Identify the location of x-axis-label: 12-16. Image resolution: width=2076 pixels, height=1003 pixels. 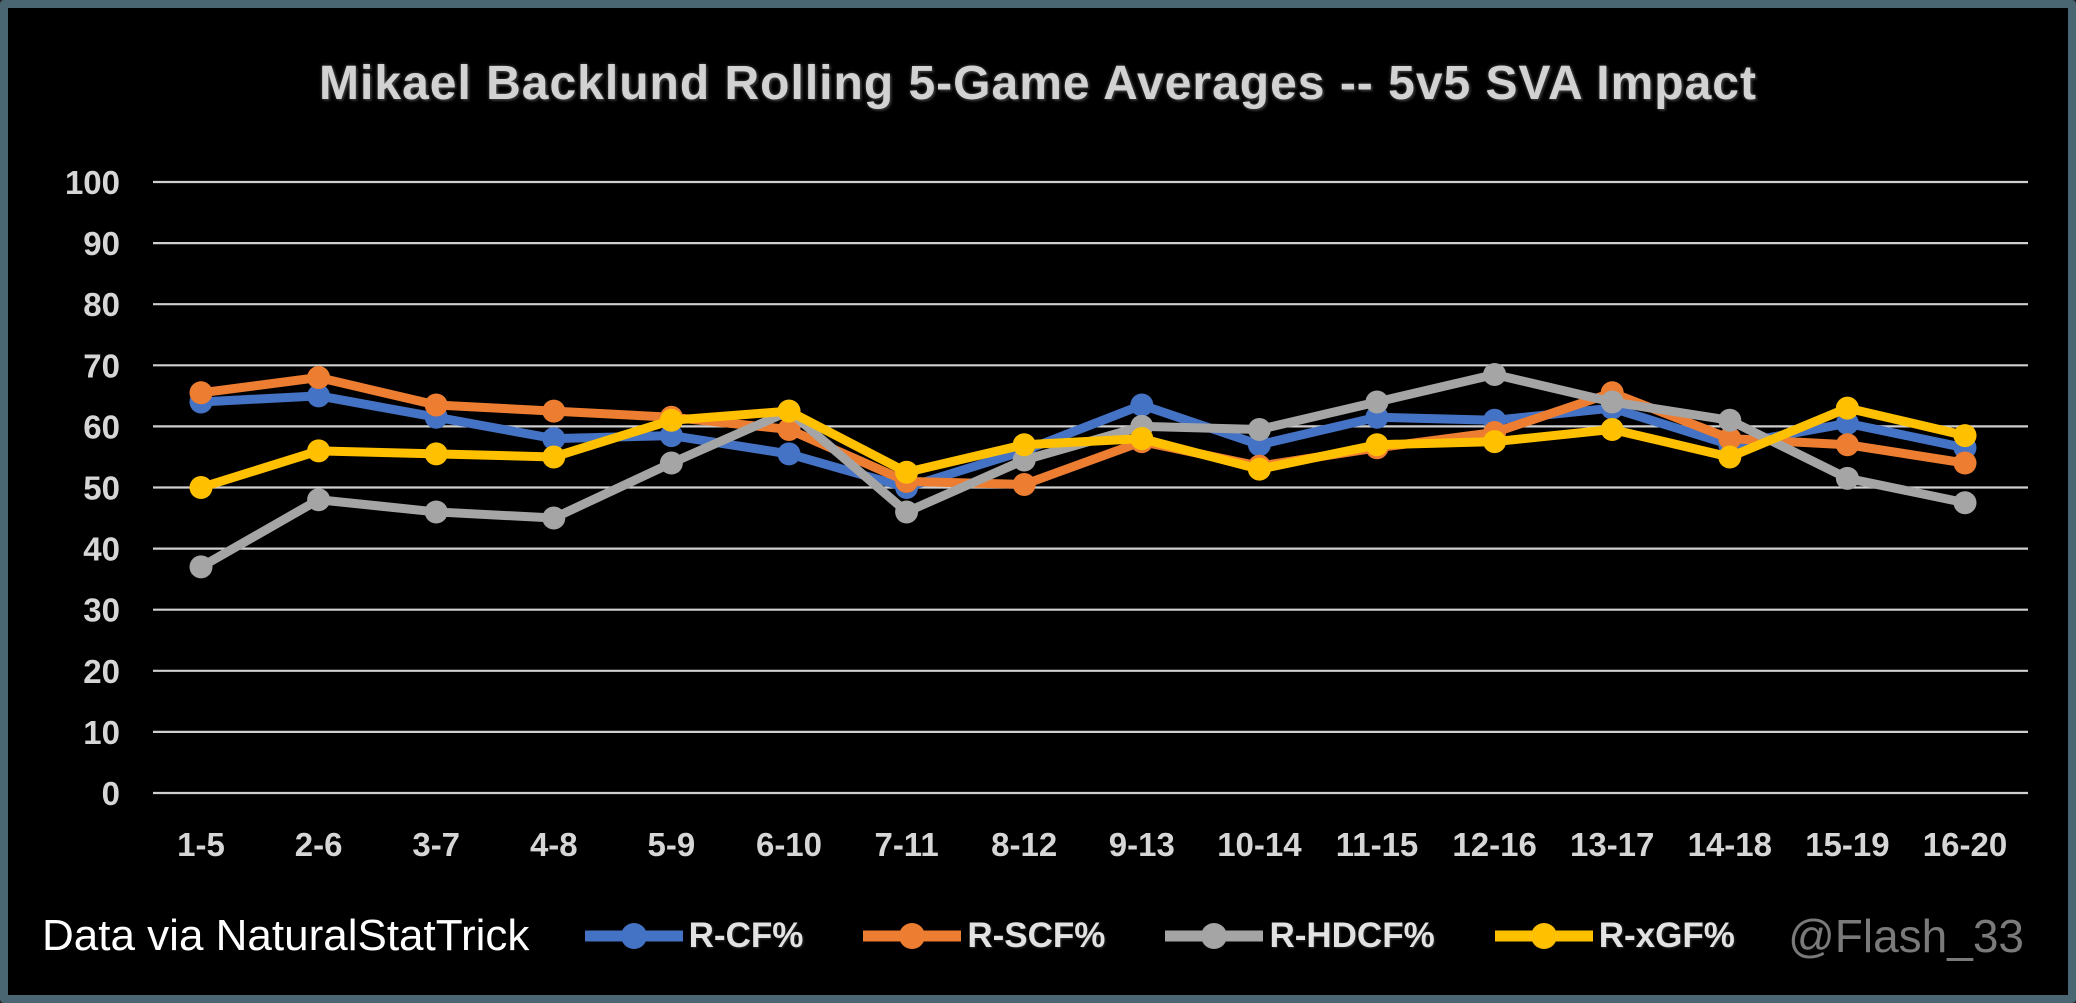
(1494, 844).